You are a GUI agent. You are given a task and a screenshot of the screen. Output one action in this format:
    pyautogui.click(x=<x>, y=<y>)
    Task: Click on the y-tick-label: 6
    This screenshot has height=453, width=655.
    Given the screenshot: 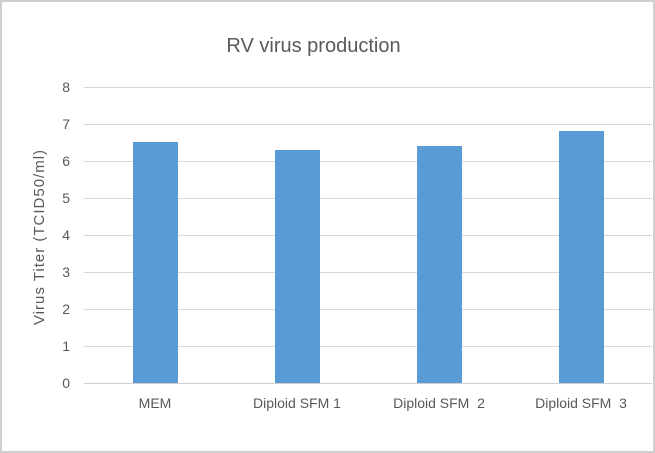 What is the action you would take?
    pyautogui.click(x=66, y=161)
    